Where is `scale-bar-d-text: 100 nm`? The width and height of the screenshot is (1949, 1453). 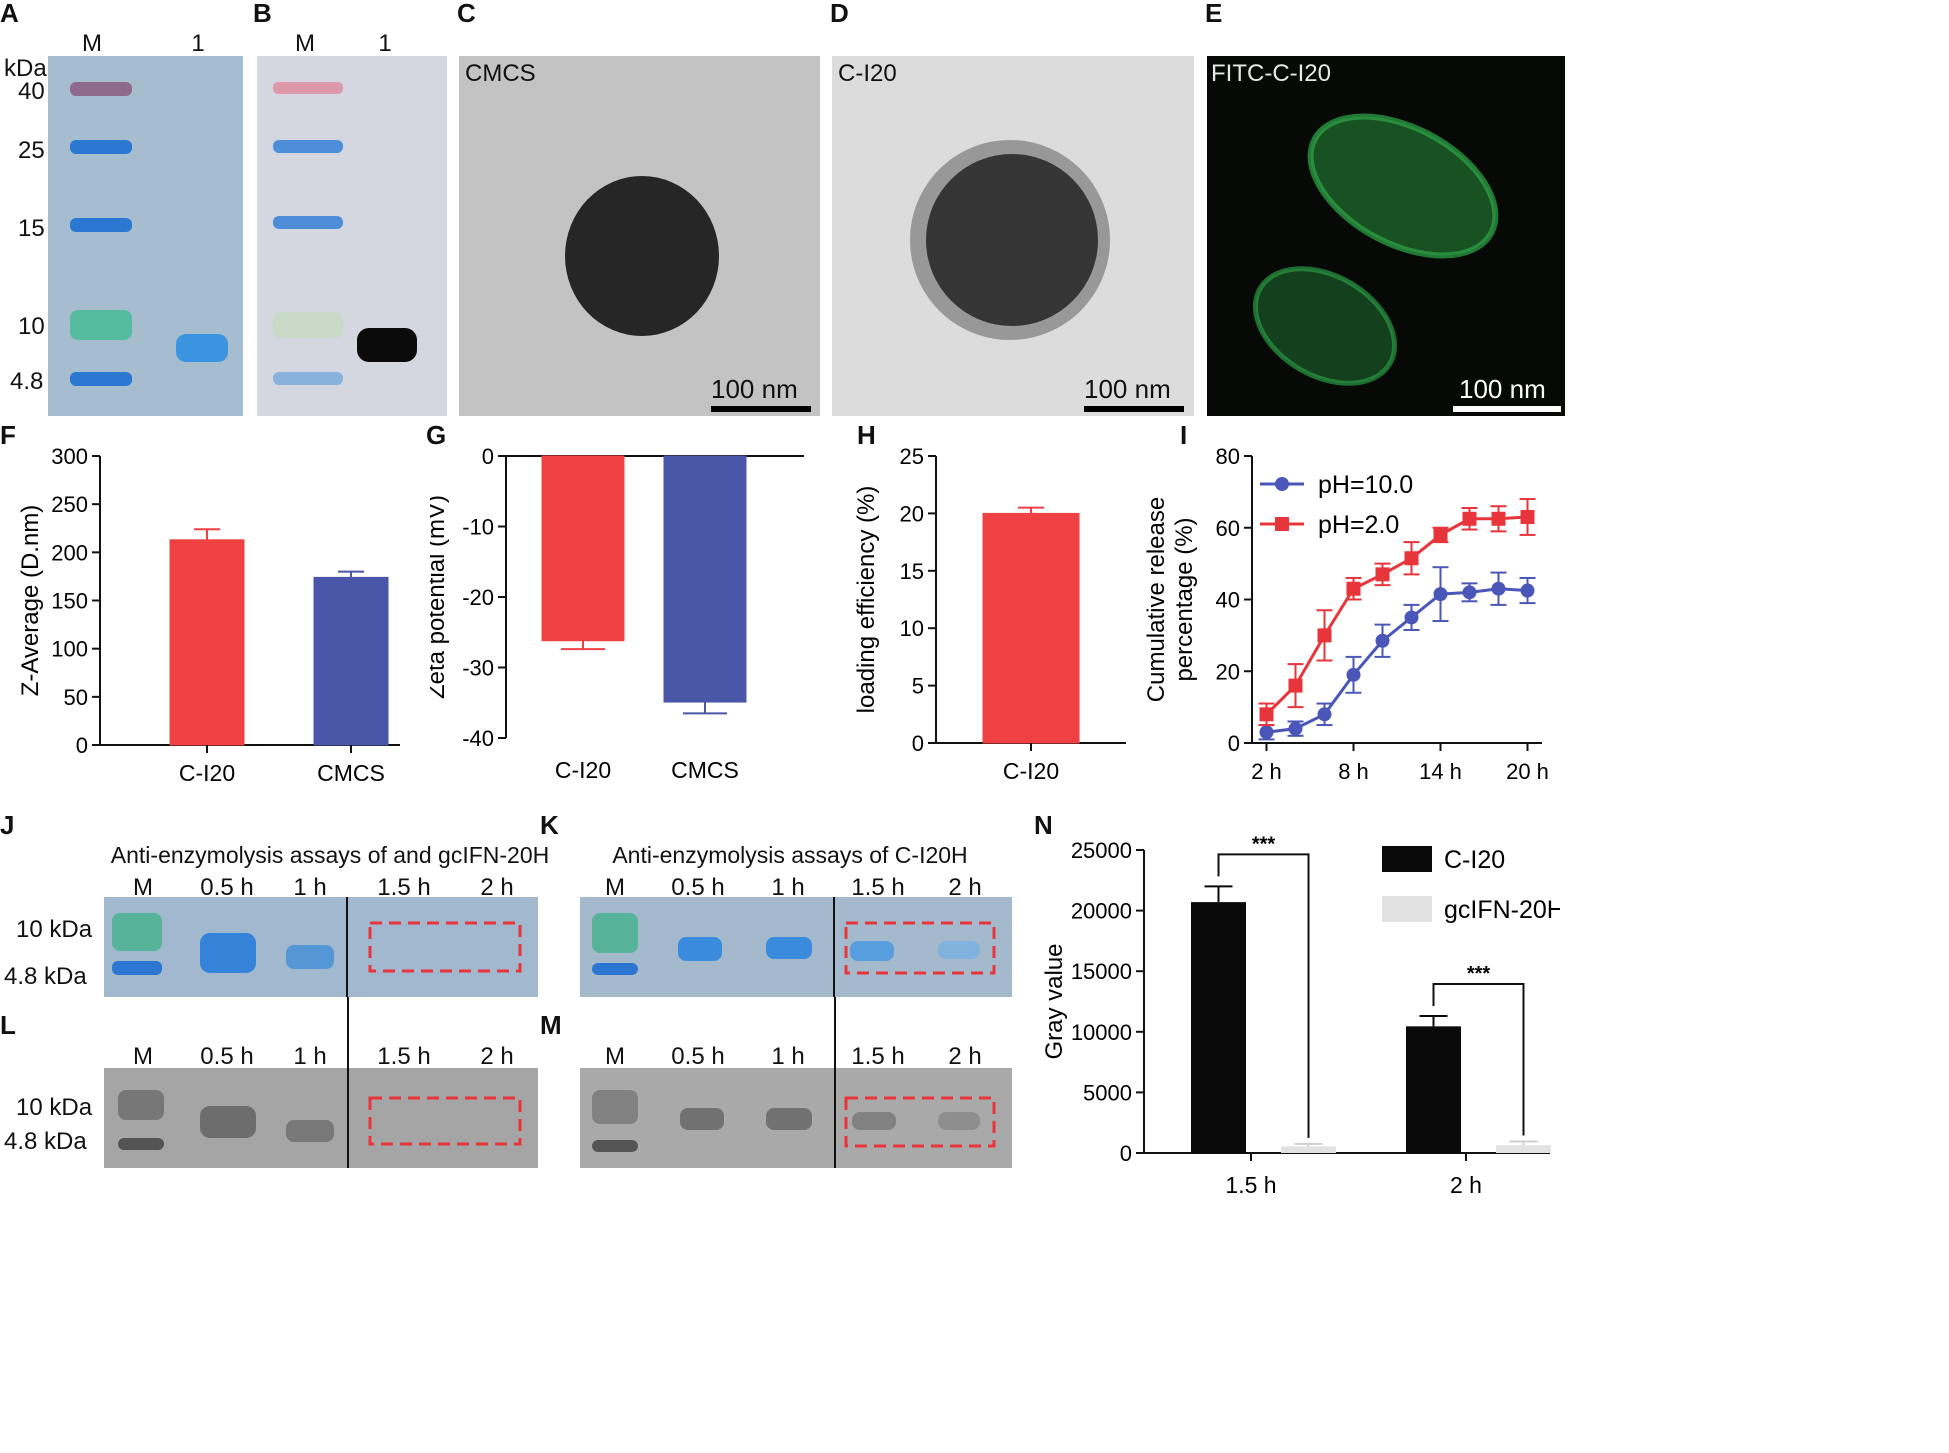 scale-bar-d-text: 100 nm is located at coordinates (1127, 389).